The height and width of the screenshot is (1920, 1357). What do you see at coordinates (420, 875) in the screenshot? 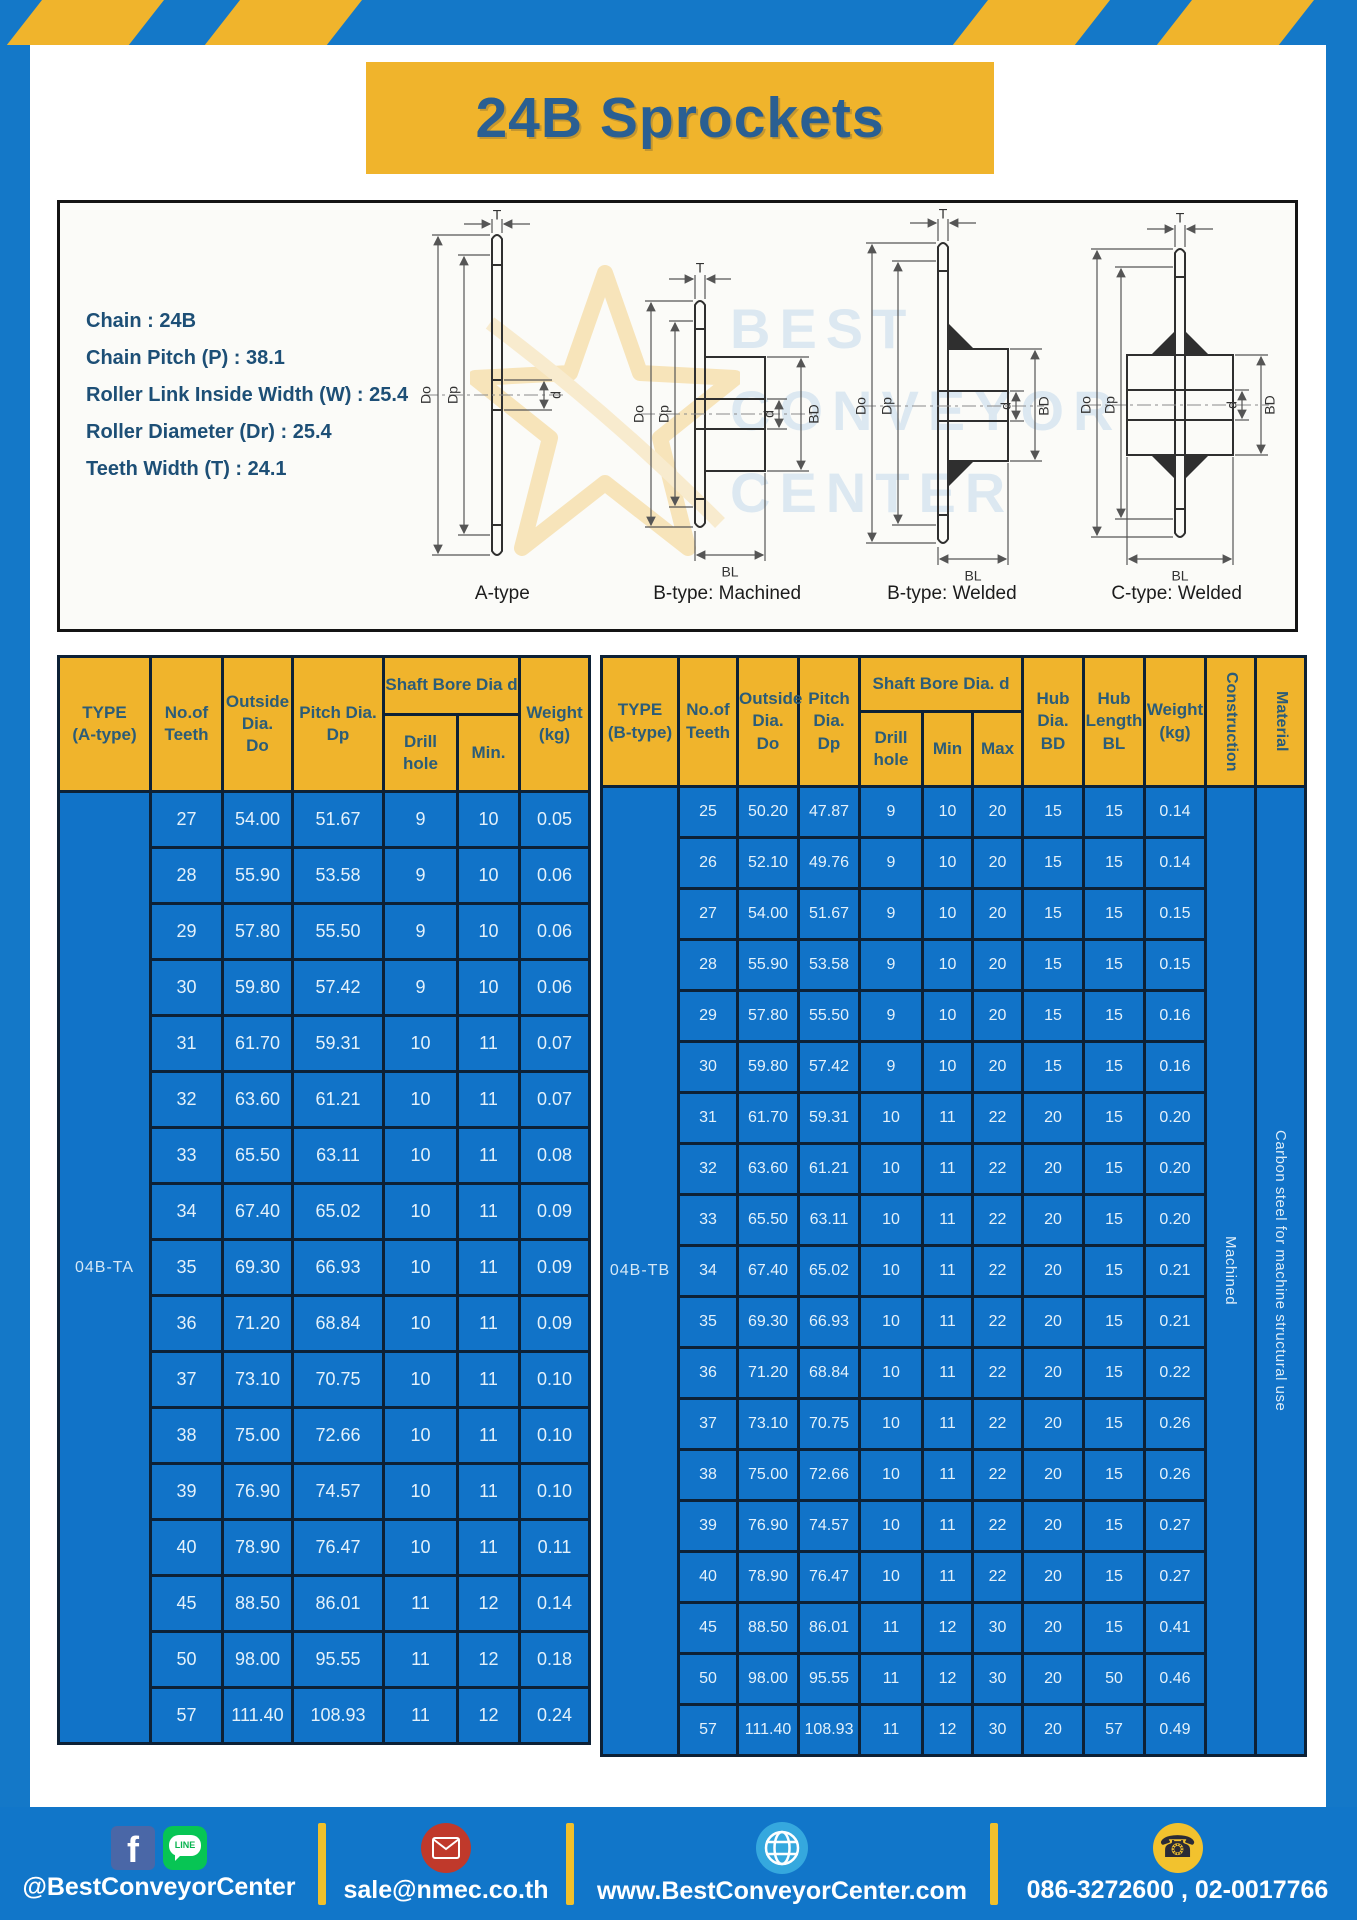
I see `table-cell: 9` at bounding box center [420, 875].